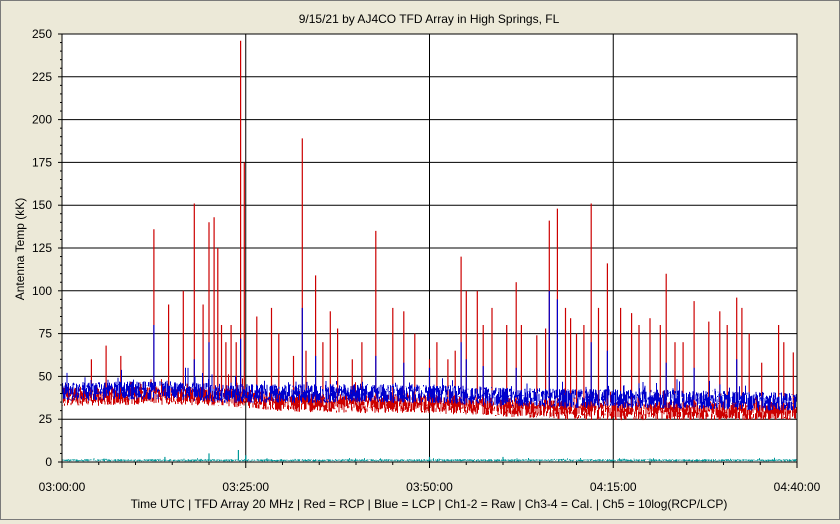 The image size is (840, 524). What do you see at coordinates (46, 334) in the screenshot?
I see `y-tick-label: 75` at bounding box center [46, 334].